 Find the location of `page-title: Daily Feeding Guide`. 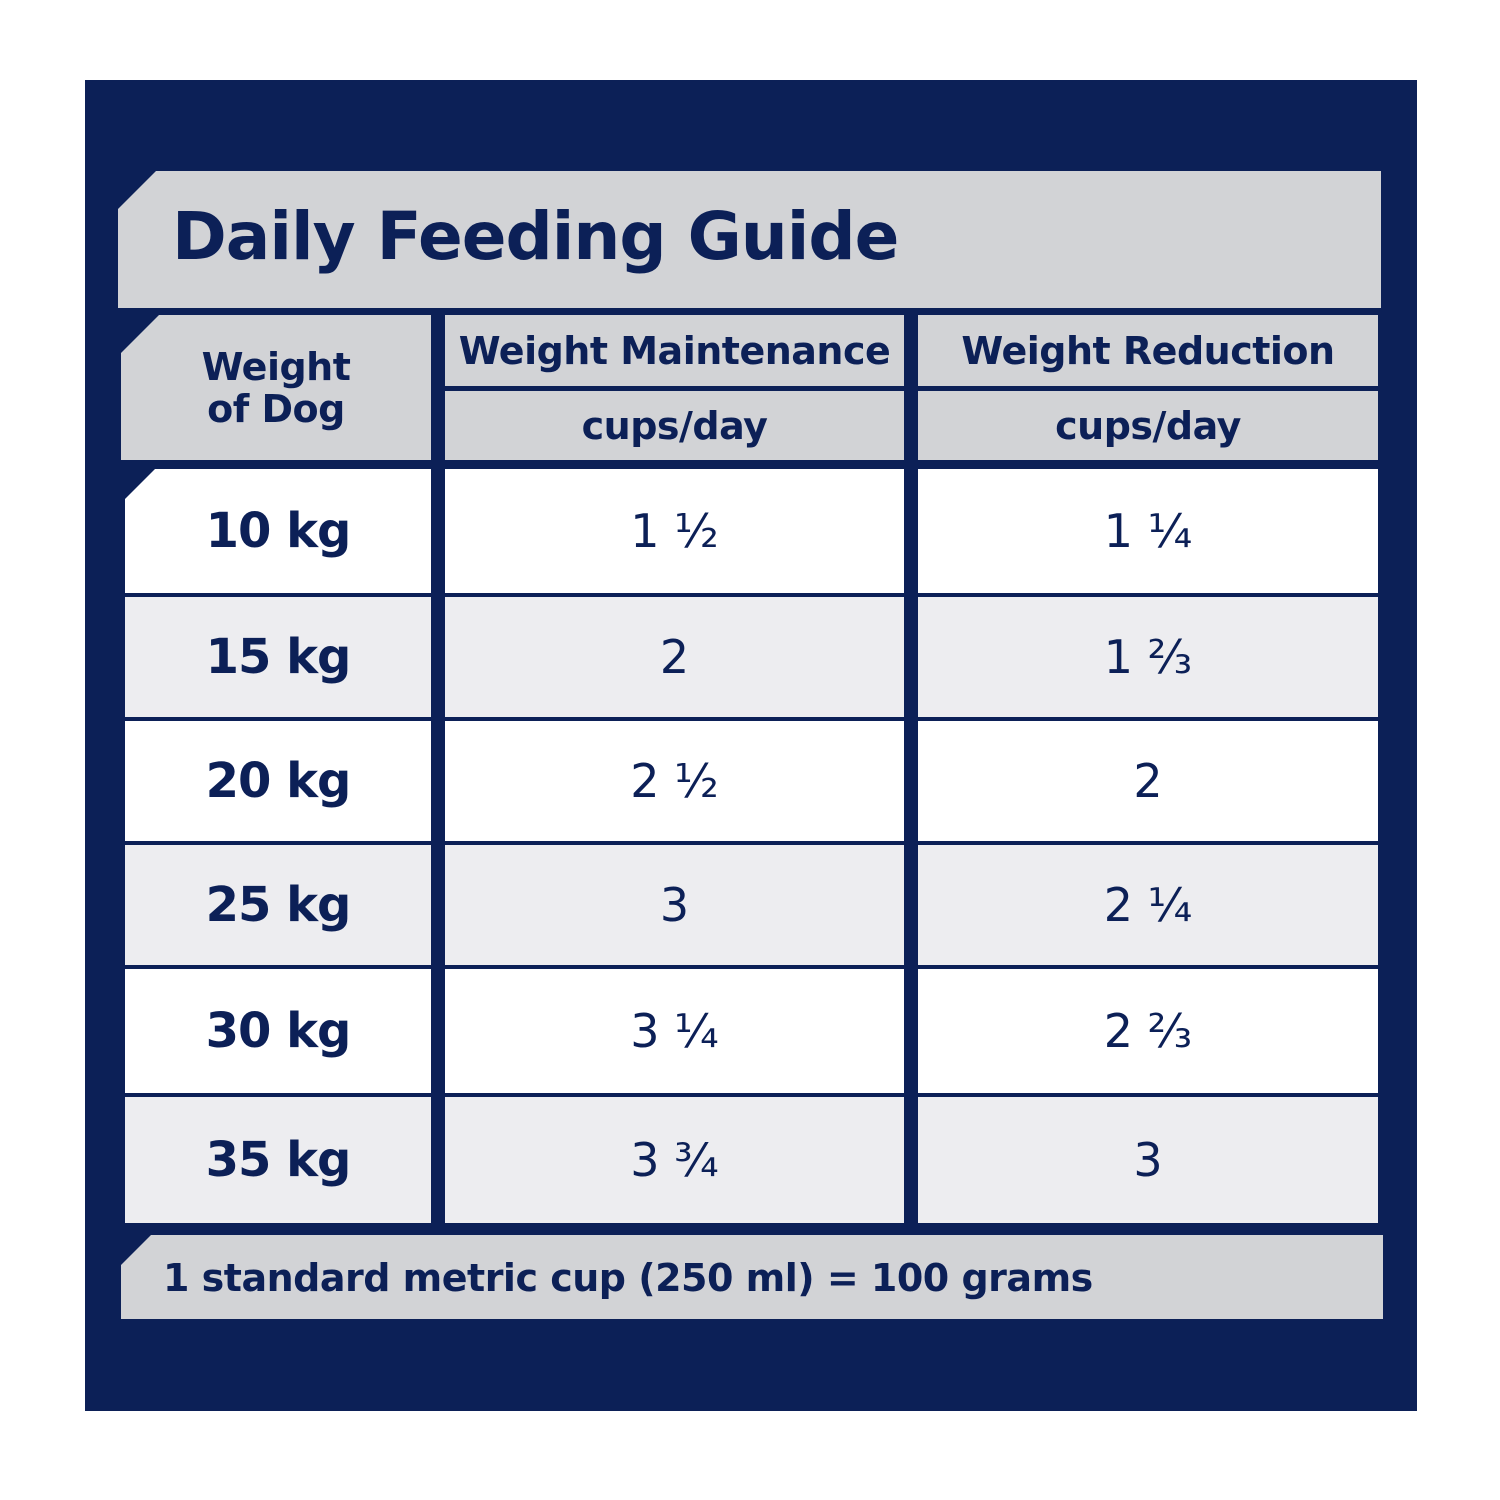

page-title: Daily Feeding Guide is located at coordinates (535, 236).